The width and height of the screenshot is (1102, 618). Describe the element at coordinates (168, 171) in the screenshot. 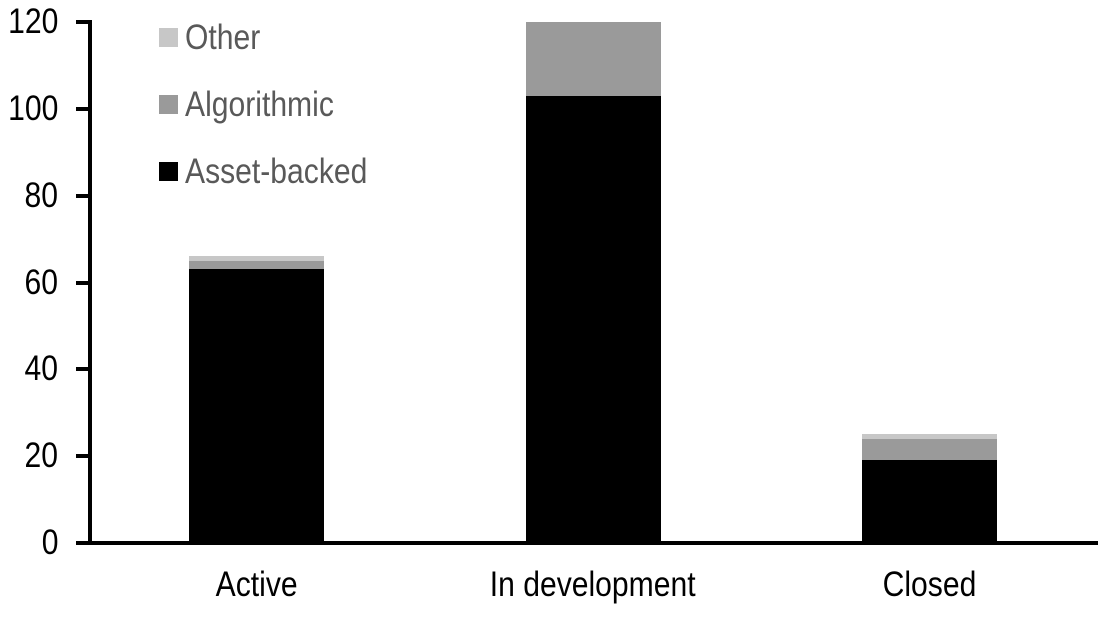

I see `legend-swatch-asset-backed` at that location.